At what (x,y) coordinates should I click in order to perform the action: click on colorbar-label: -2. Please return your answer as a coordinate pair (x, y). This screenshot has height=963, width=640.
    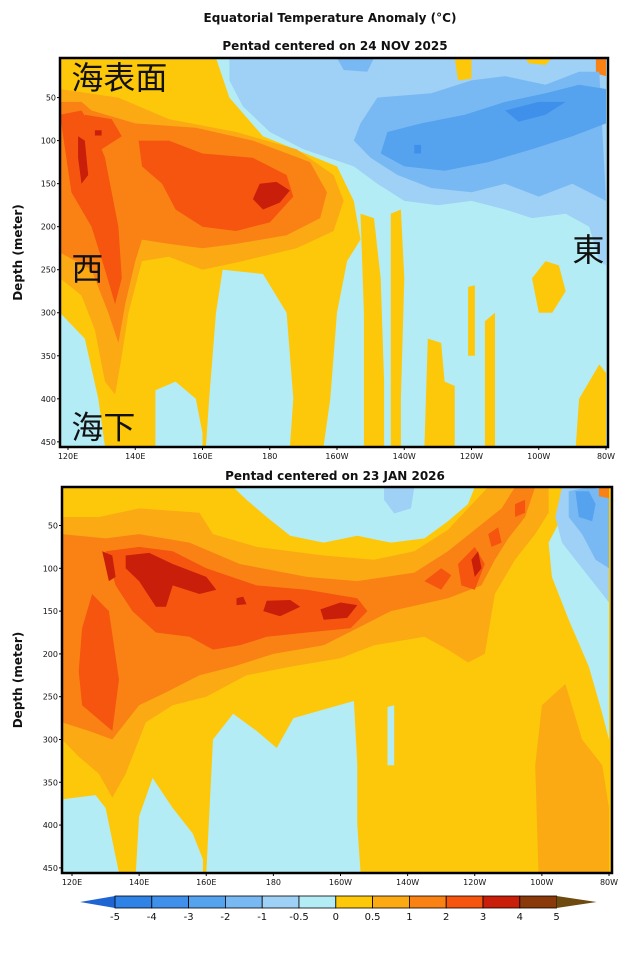
    Looking at the image, I should click on (225, 917).